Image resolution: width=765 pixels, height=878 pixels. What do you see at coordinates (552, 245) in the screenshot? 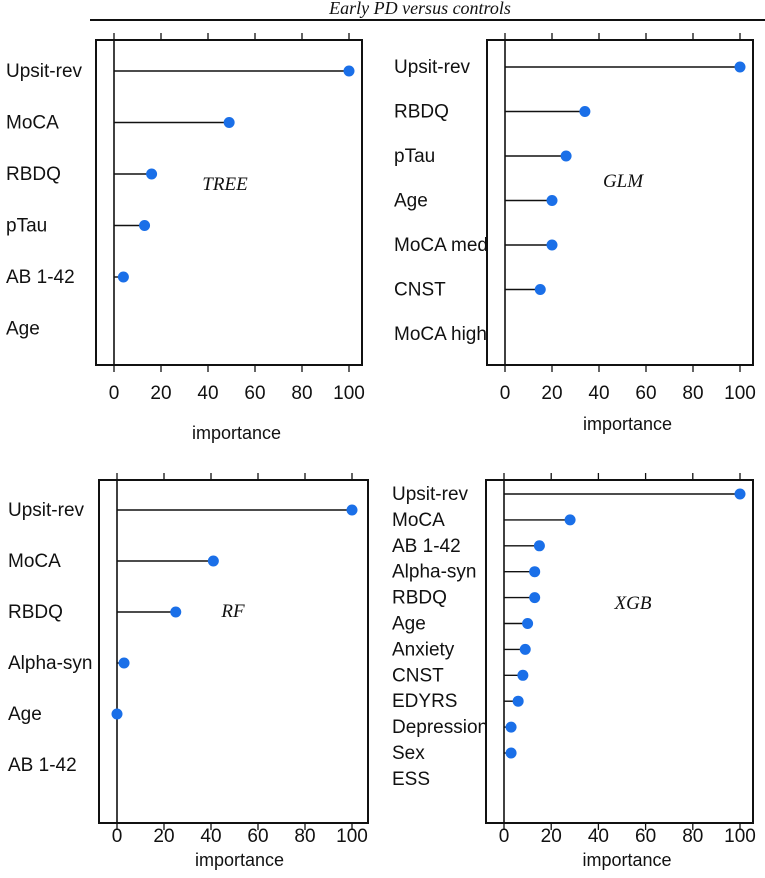
I see `point-moca-med` at bounding box center [552, 245].